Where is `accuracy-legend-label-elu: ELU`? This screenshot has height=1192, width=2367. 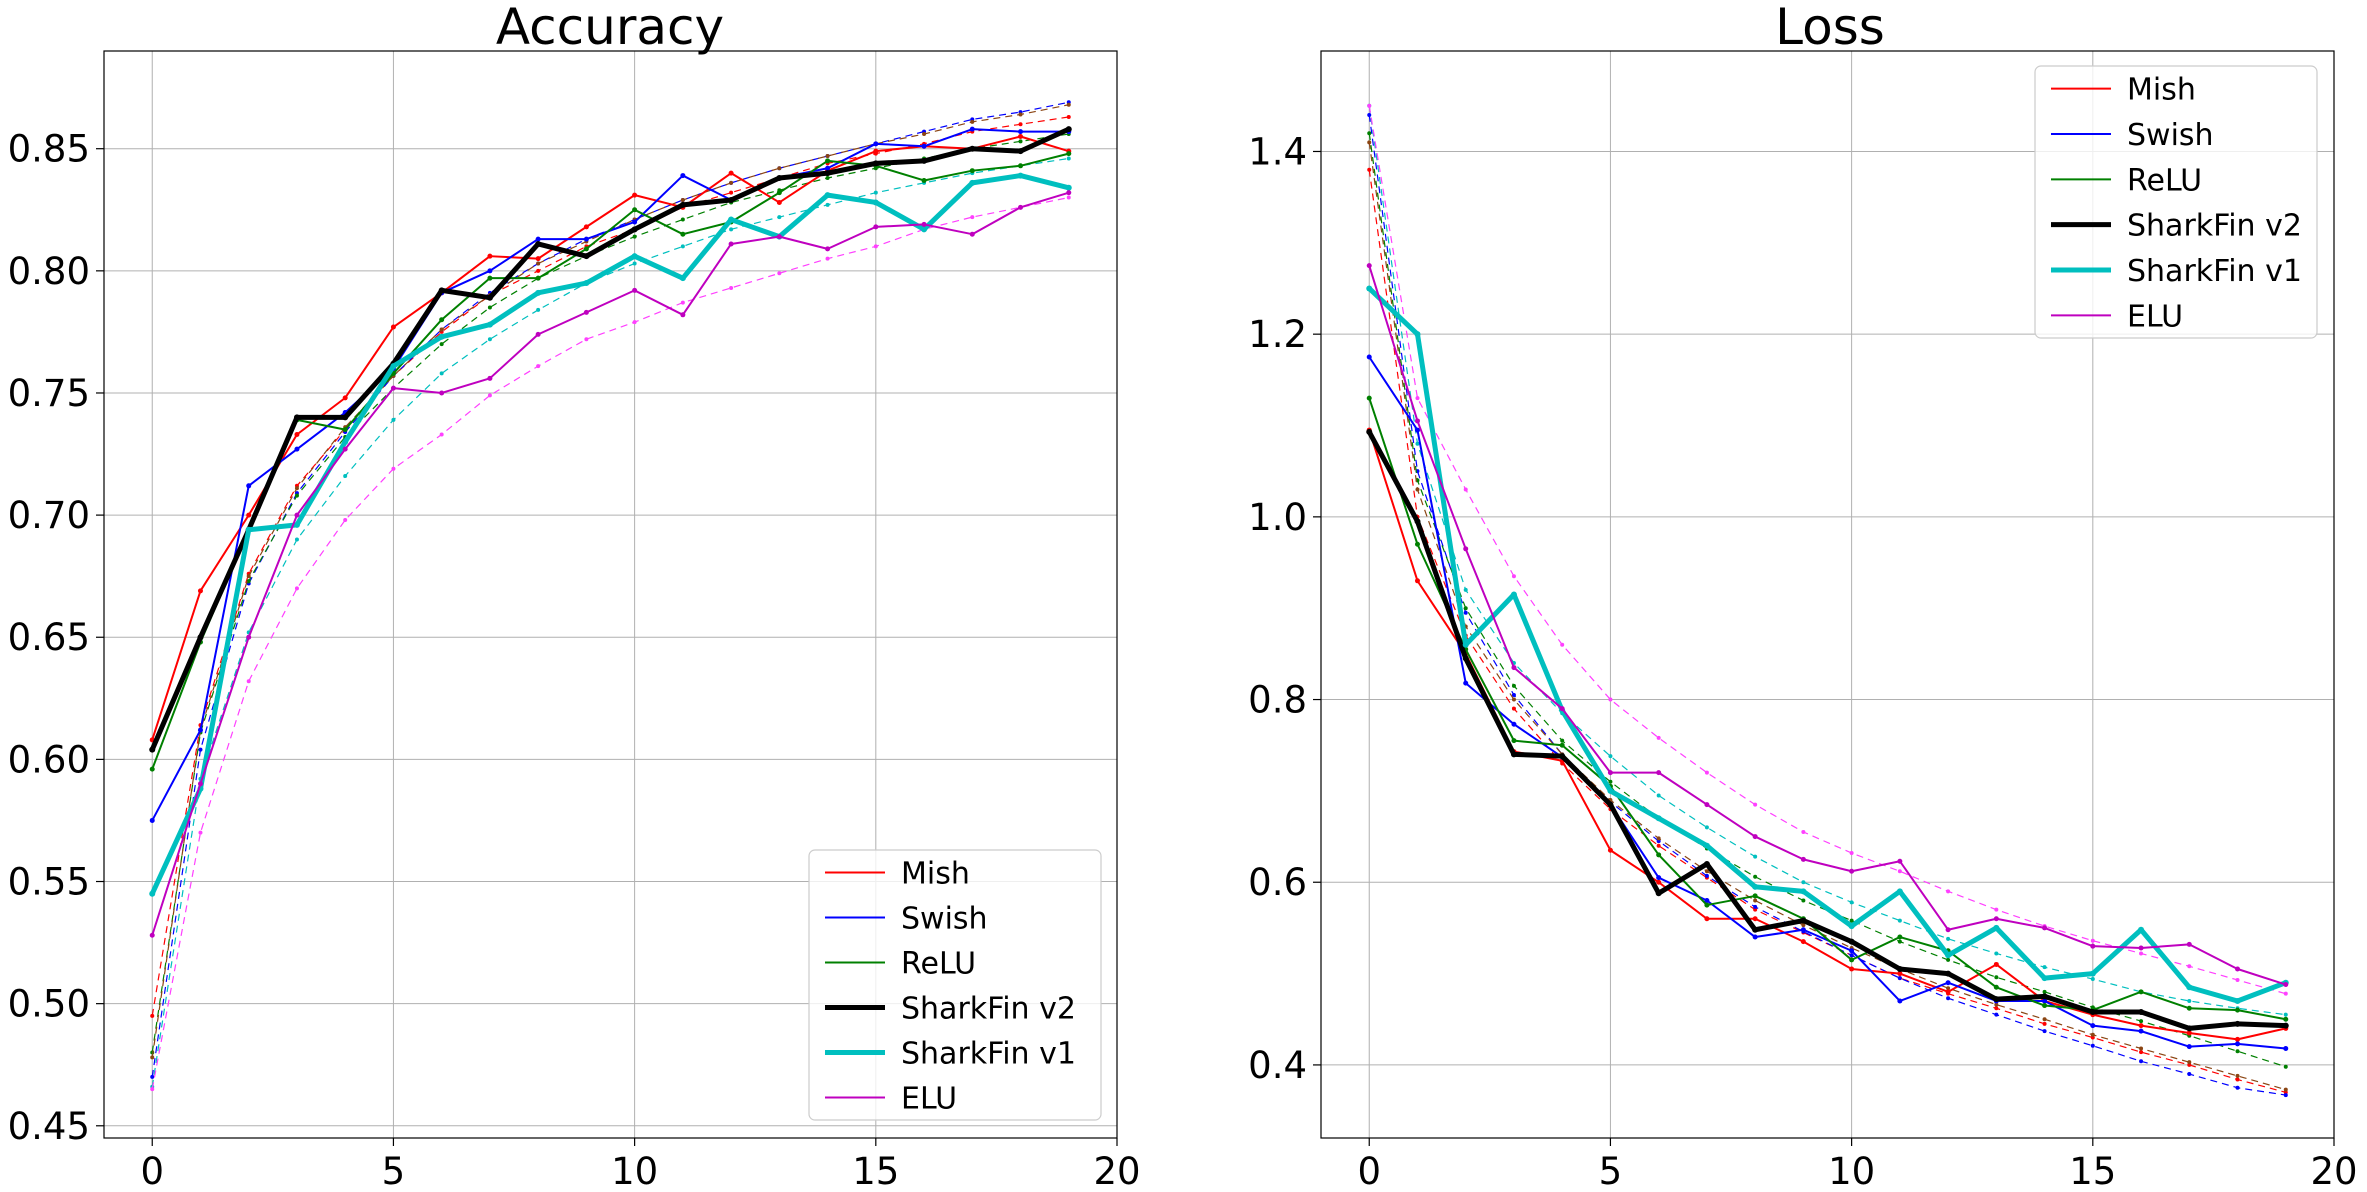
accuracy-legend-label-elu: ELU is located at coordinates (929, 1099).